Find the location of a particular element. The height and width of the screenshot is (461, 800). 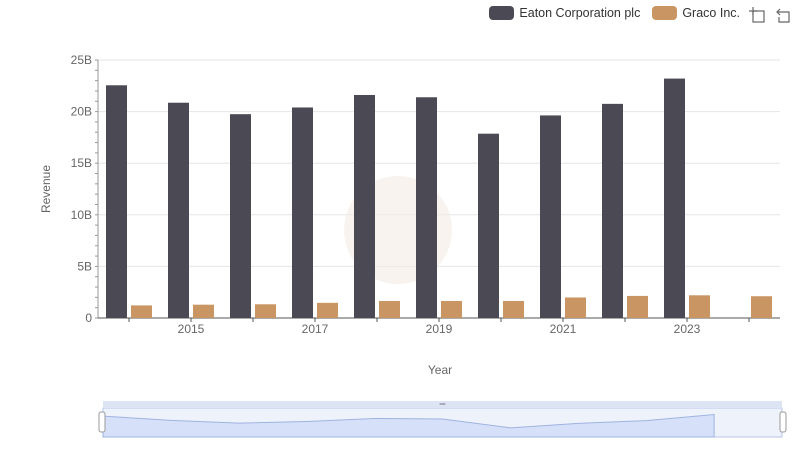

bar-eaton-2017 is located at coordinates (302, 212).